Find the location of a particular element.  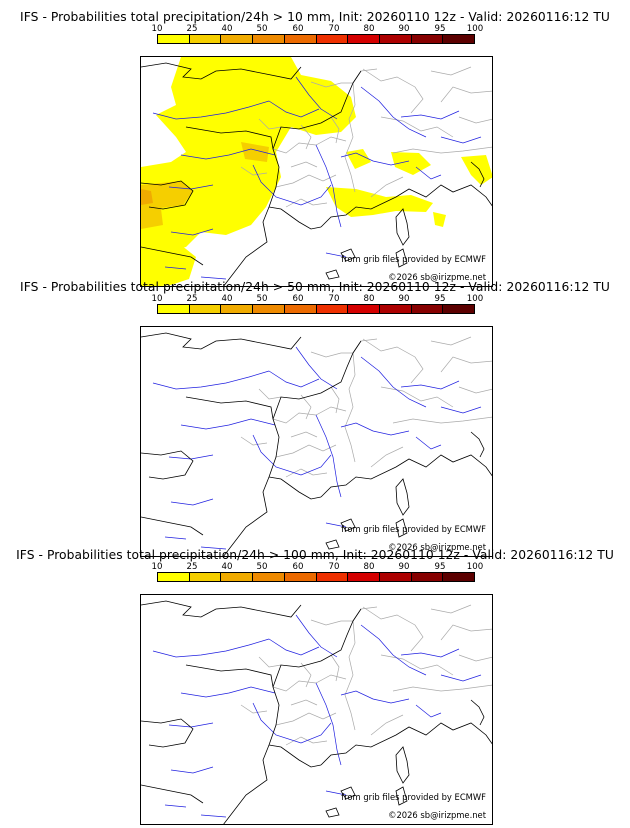

colorbar-tick-label: 50 is located at coordinates (262, 299).